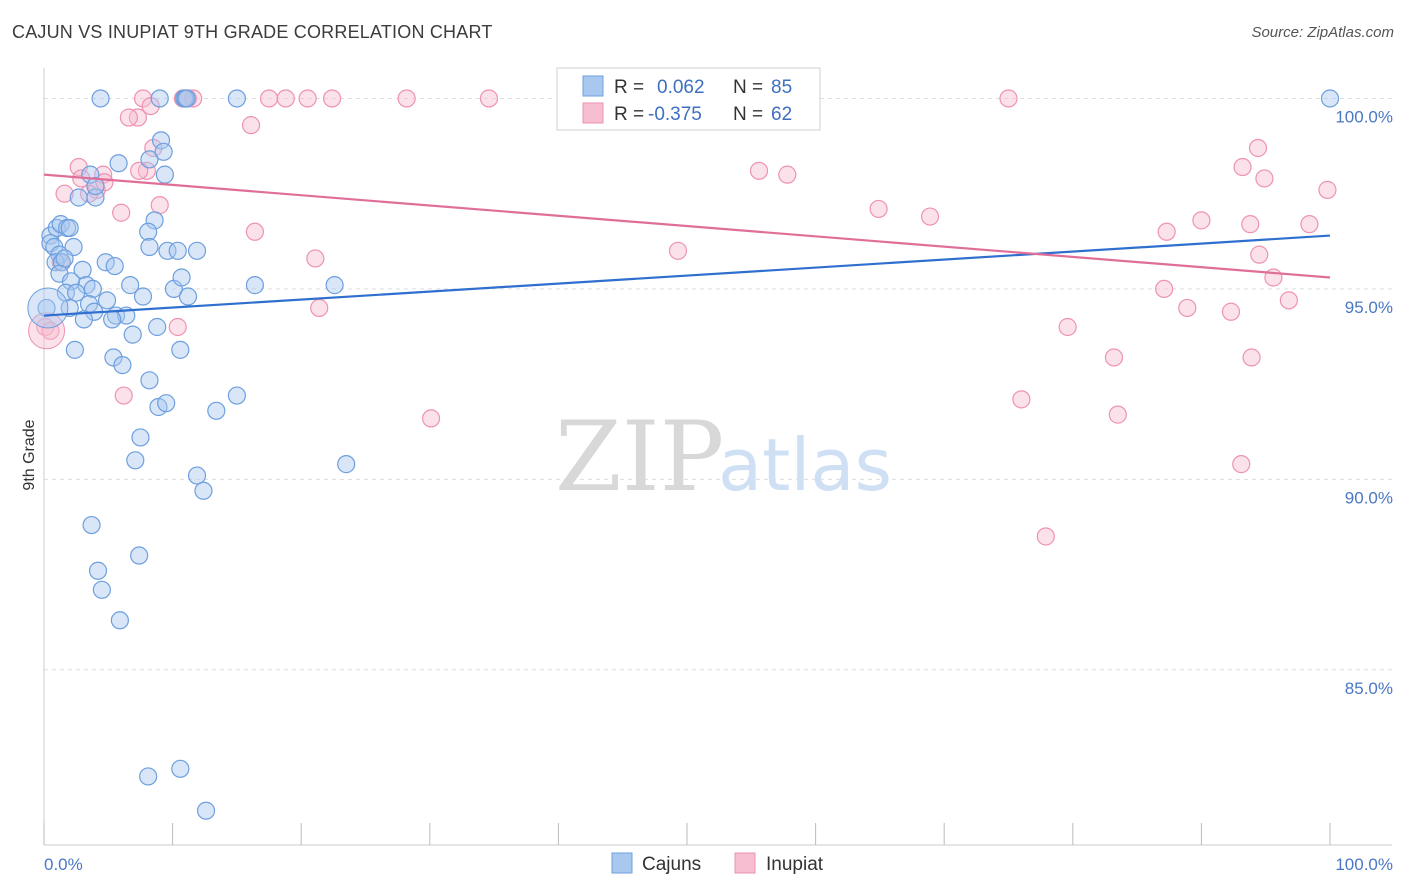  I want to click on watermark-zip: ZIP, so click(639, 457).